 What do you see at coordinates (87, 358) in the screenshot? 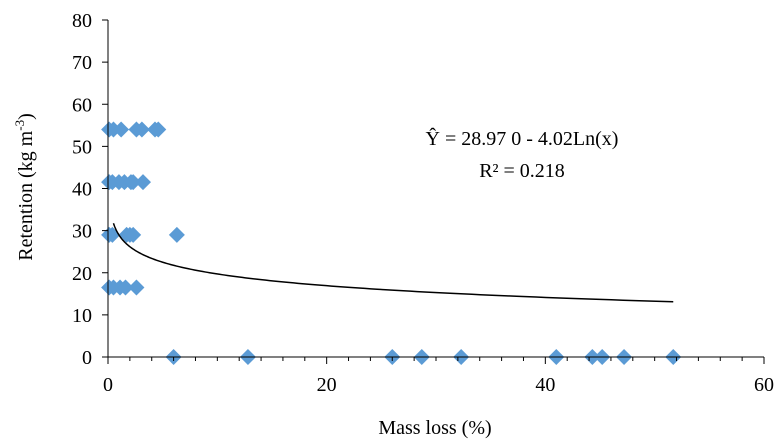
I see `y-tick-label: 0` at bounding box center [87, 358].